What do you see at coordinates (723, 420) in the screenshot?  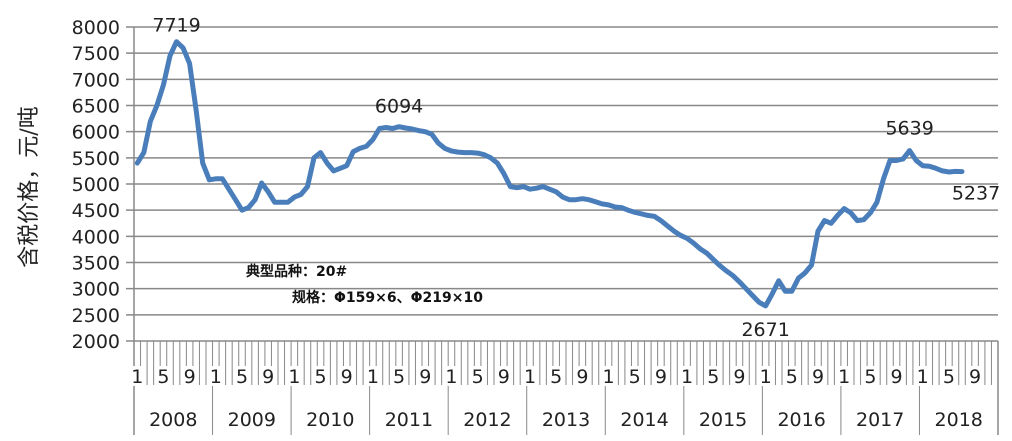 I see `year-label-2015: 2015` at bounding box center [723, 420].